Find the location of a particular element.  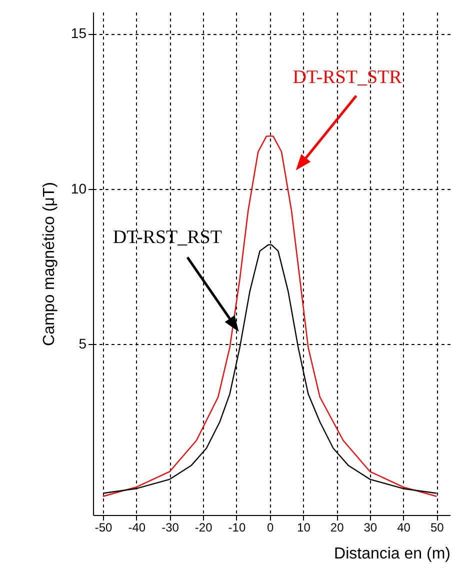

x-tick-label: 40 is located at coordinates (404, 527).